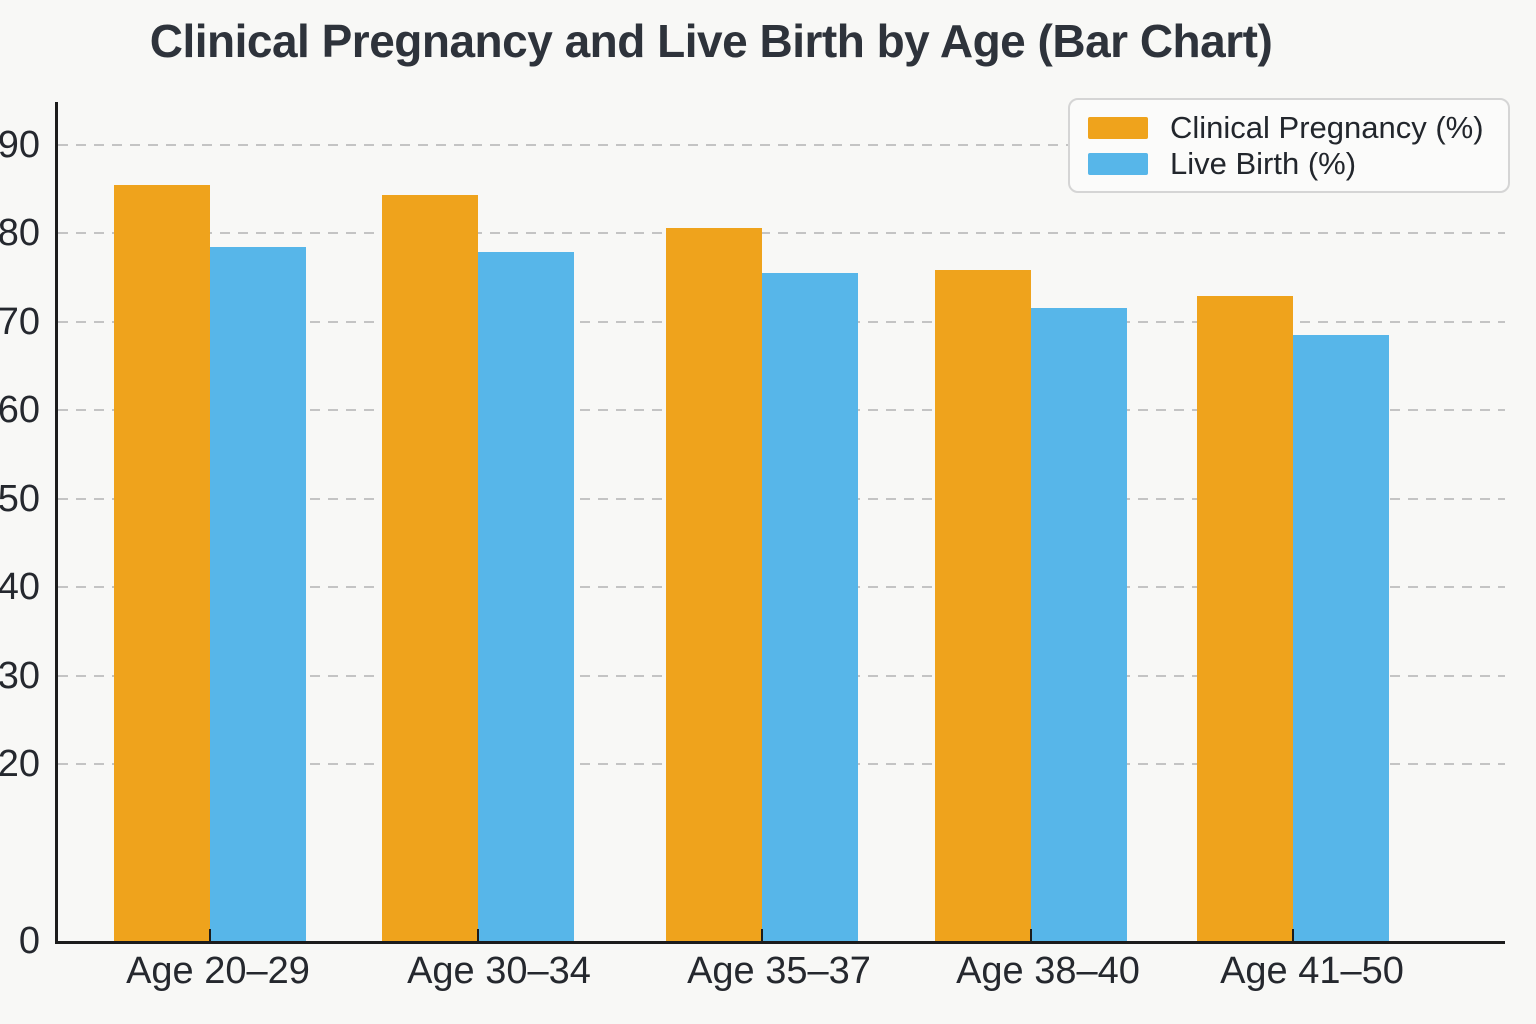 Image resolution: width=1536 pixels, height=1024 pixels. What do you see at coordinates (218, 971) in the screenshot?
I see `x-tick-label-age-20-29: Age 20–29` at bounding box center [218, 971].